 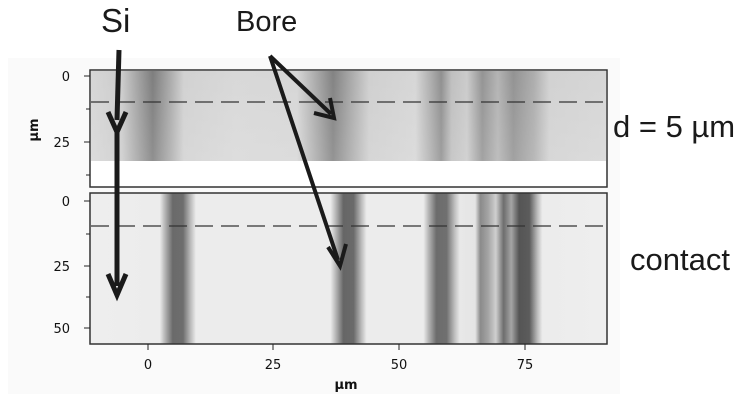 What do you see at coordinates (116, 20) in the screenshot?
I see `si-label: Si` at bounding box center [116, 20].